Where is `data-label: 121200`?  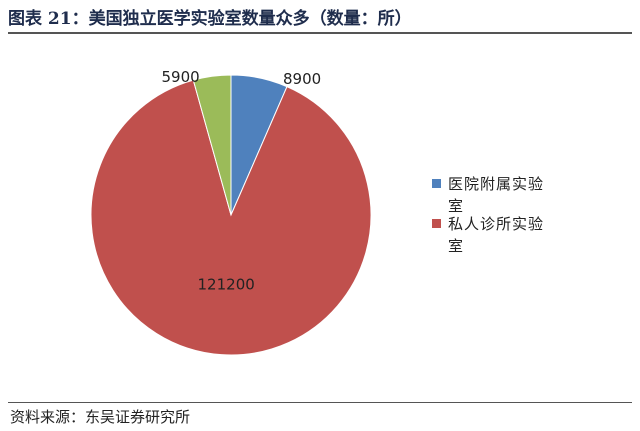
data-label: 121200 is located at coordinates (226, 284).